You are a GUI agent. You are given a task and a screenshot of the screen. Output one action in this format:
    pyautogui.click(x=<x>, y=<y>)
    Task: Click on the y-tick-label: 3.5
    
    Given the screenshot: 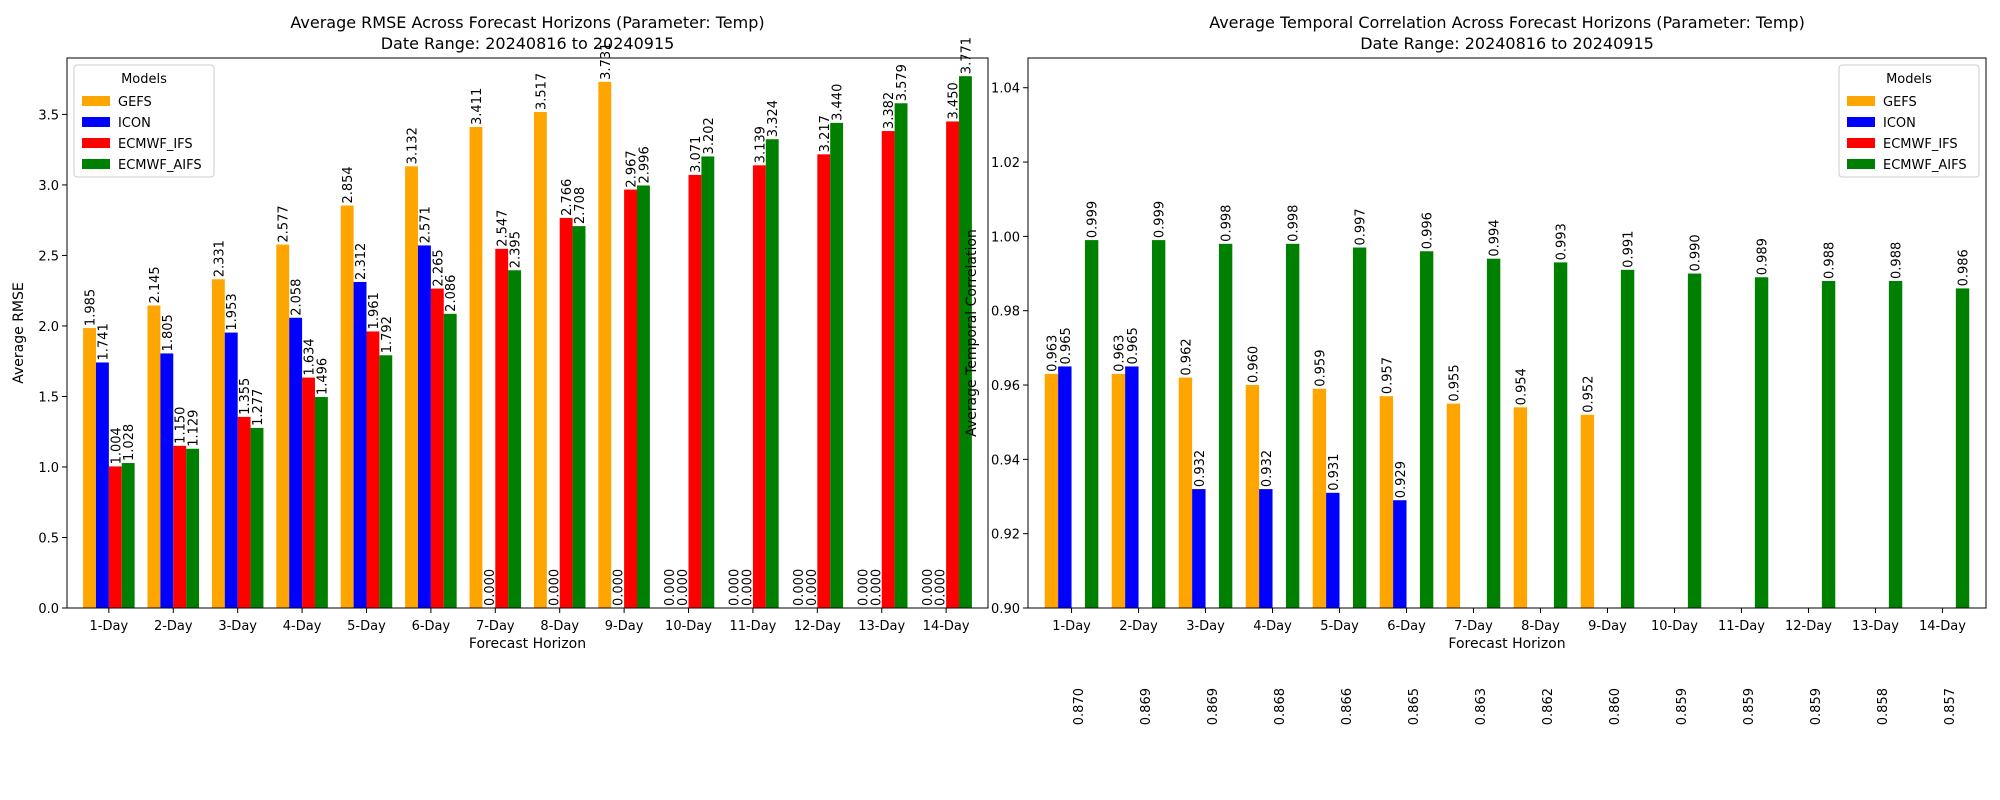 What is the action you would take?
    pyautogui.click(x=48, y=115)
    